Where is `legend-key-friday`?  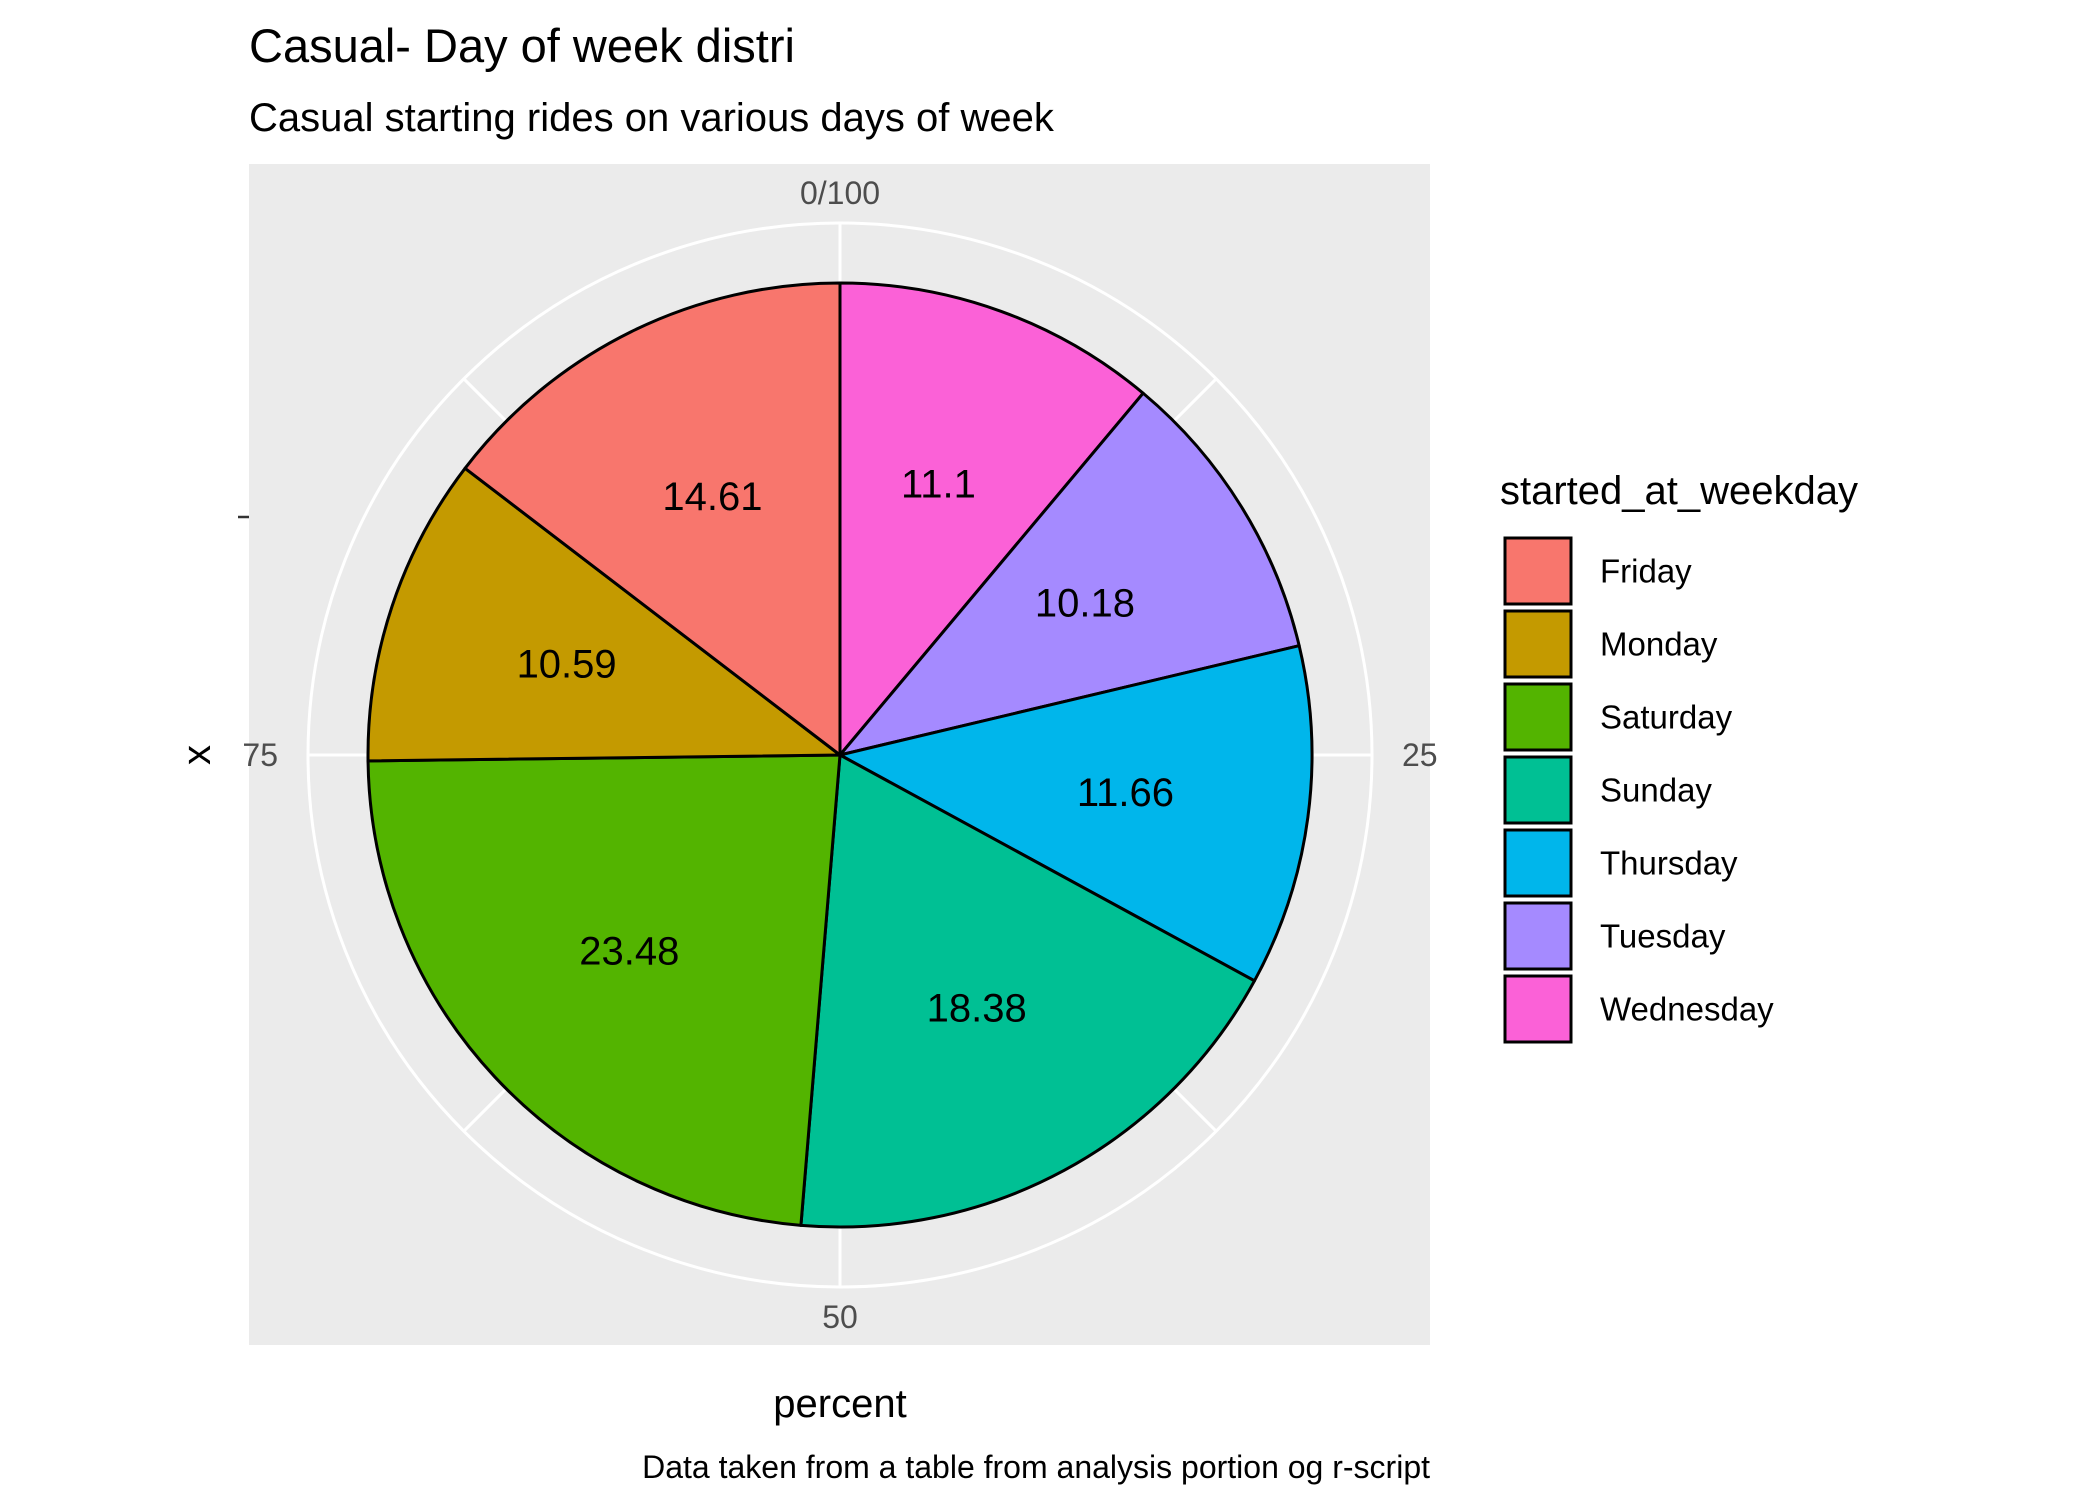 legend-key-friday is located at coordinates (1538, 571).